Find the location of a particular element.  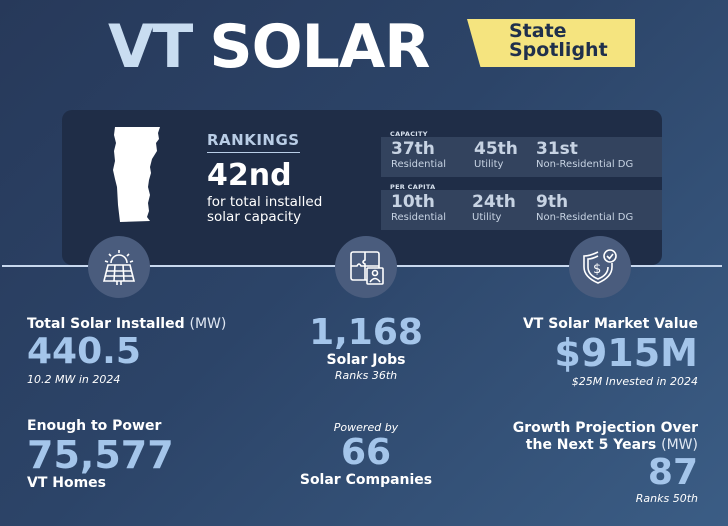

solar-companies-stat: Powered by 66 Solar Companies is located at coordinates (366, 455).